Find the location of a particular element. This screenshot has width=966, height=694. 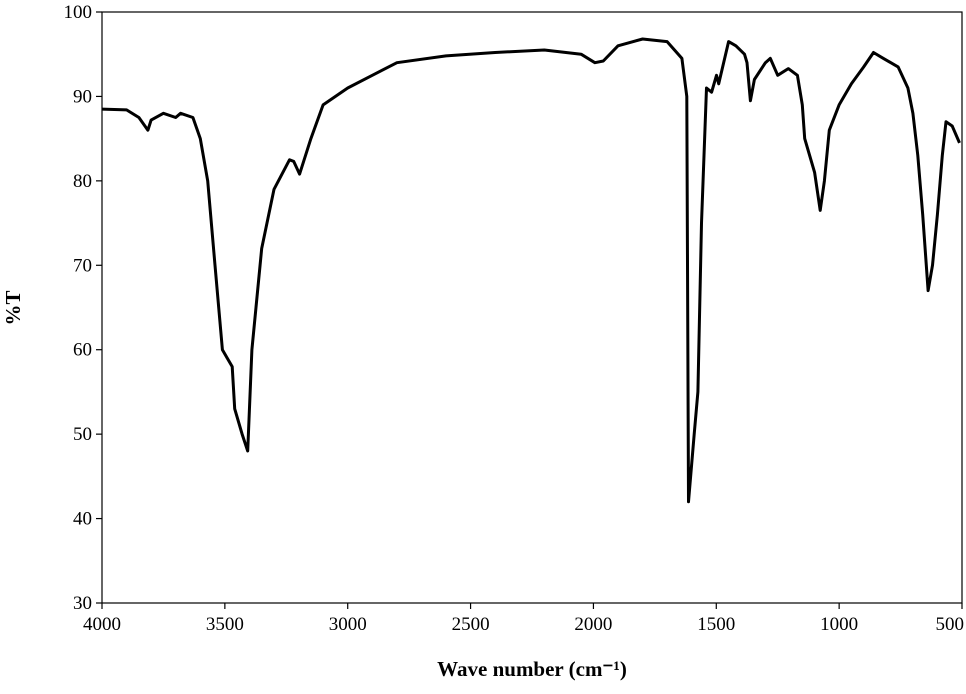

y-tick-label: 100 is located at coordinates (78, 12).